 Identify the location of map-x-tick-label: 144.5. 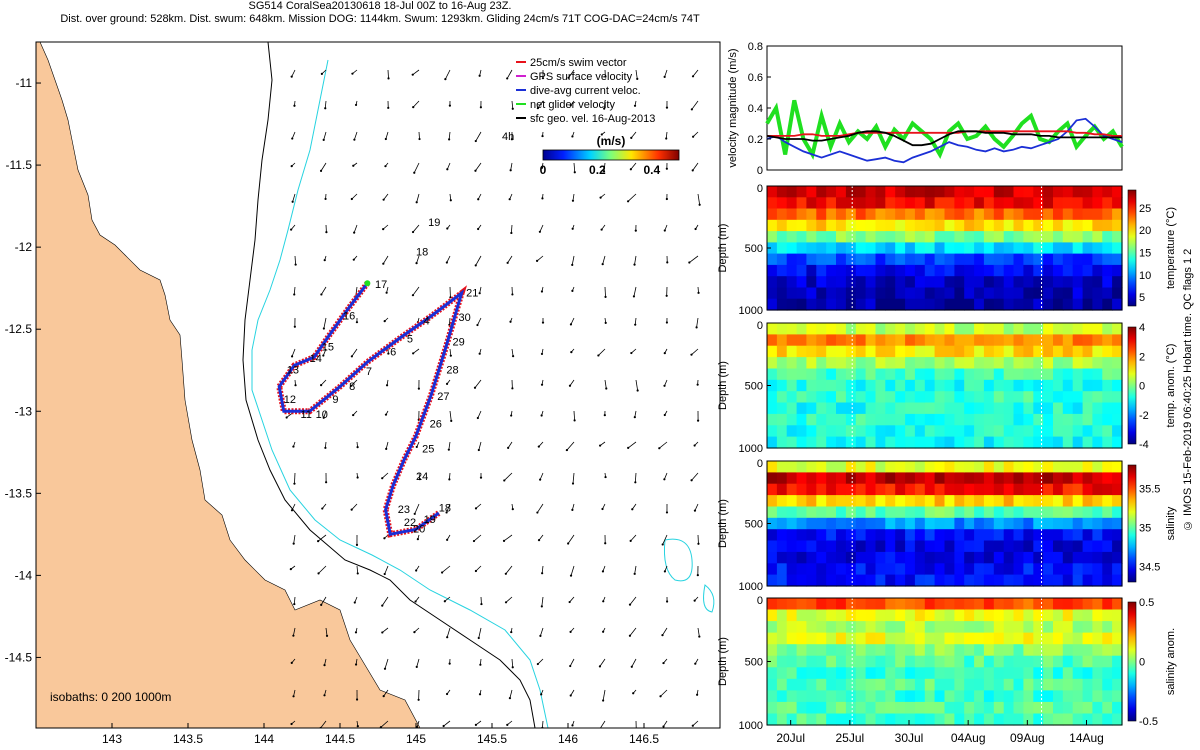
(340, 739).